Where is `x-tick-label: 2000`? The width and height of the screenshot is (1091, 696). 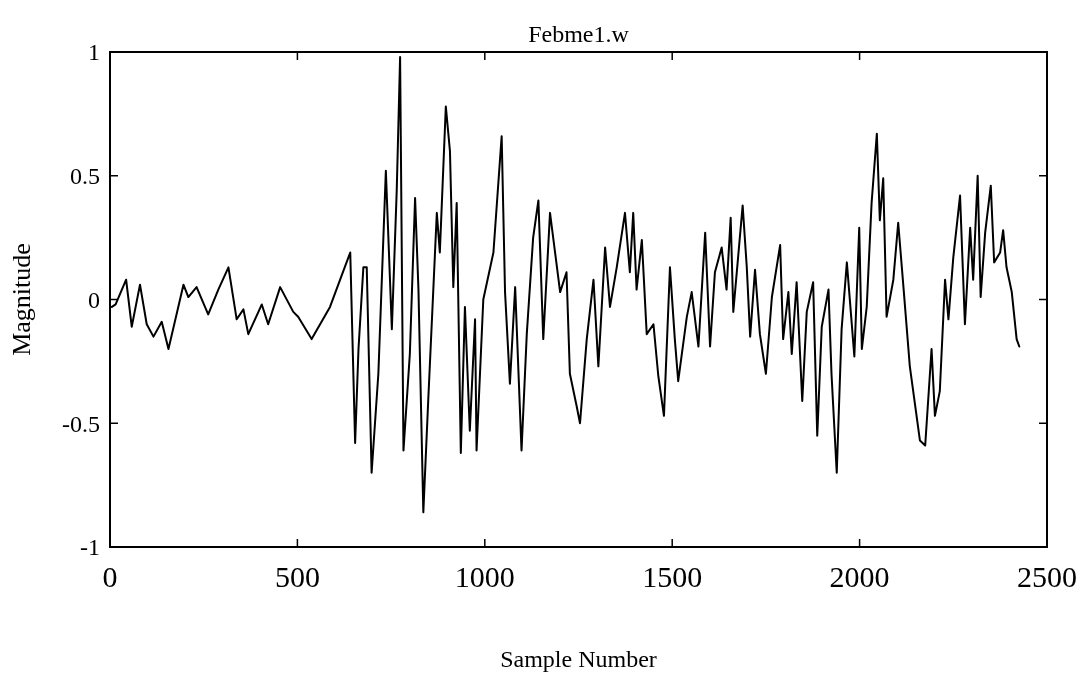 x-tick-label: 2000 is located at coordinates (859, 576).